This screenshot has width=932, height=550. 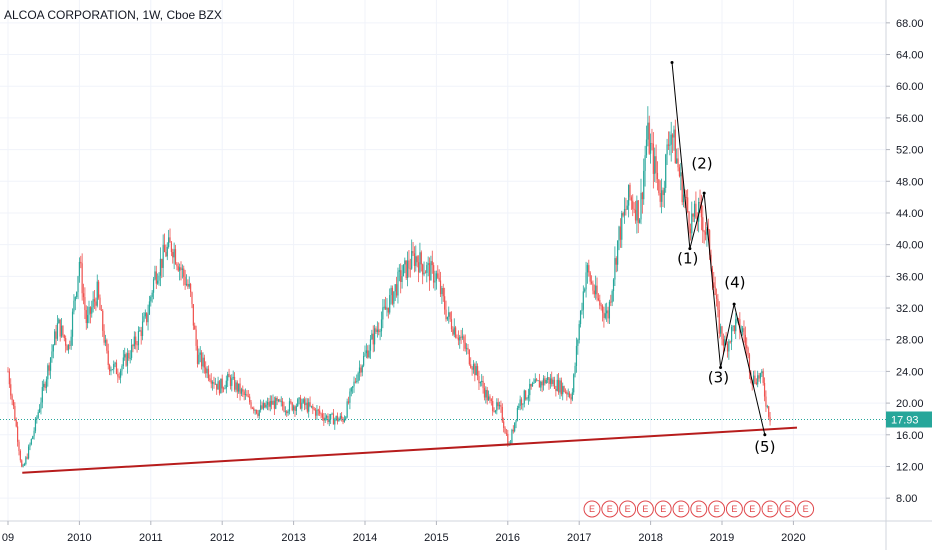 I want to click on elliott-wave-drawing, so click(x=718, y=248).